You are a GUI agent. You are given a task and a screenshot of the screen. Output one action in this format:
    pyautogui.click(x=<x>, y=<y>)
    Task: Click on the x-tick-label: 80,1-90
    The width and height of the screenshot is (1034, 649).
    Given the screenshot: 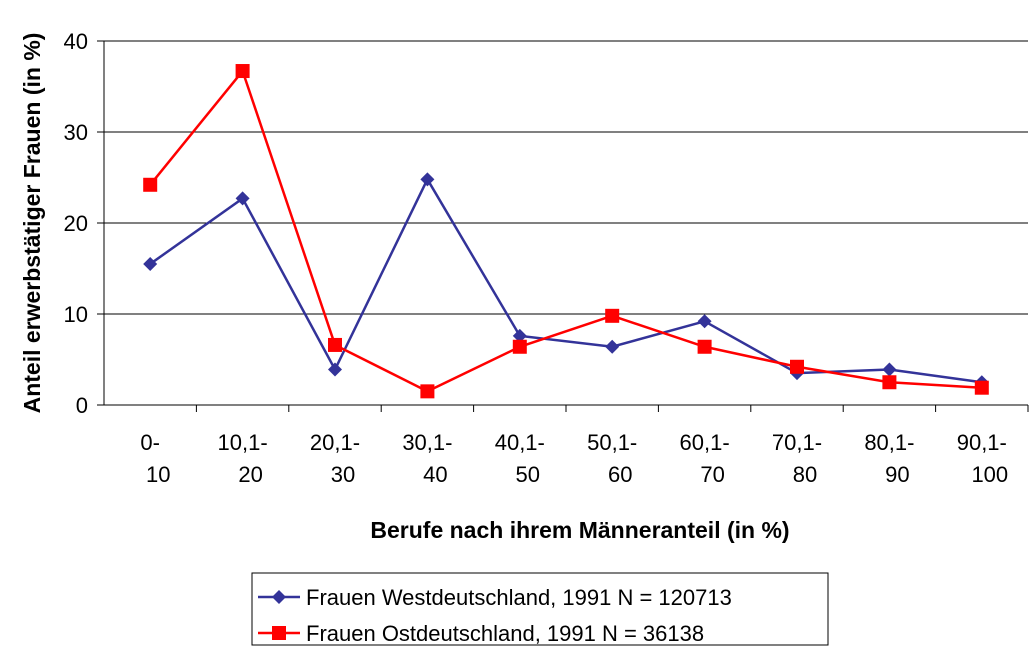 What is the action you would take?
    pyautogui.click(x=889, y=458)
    